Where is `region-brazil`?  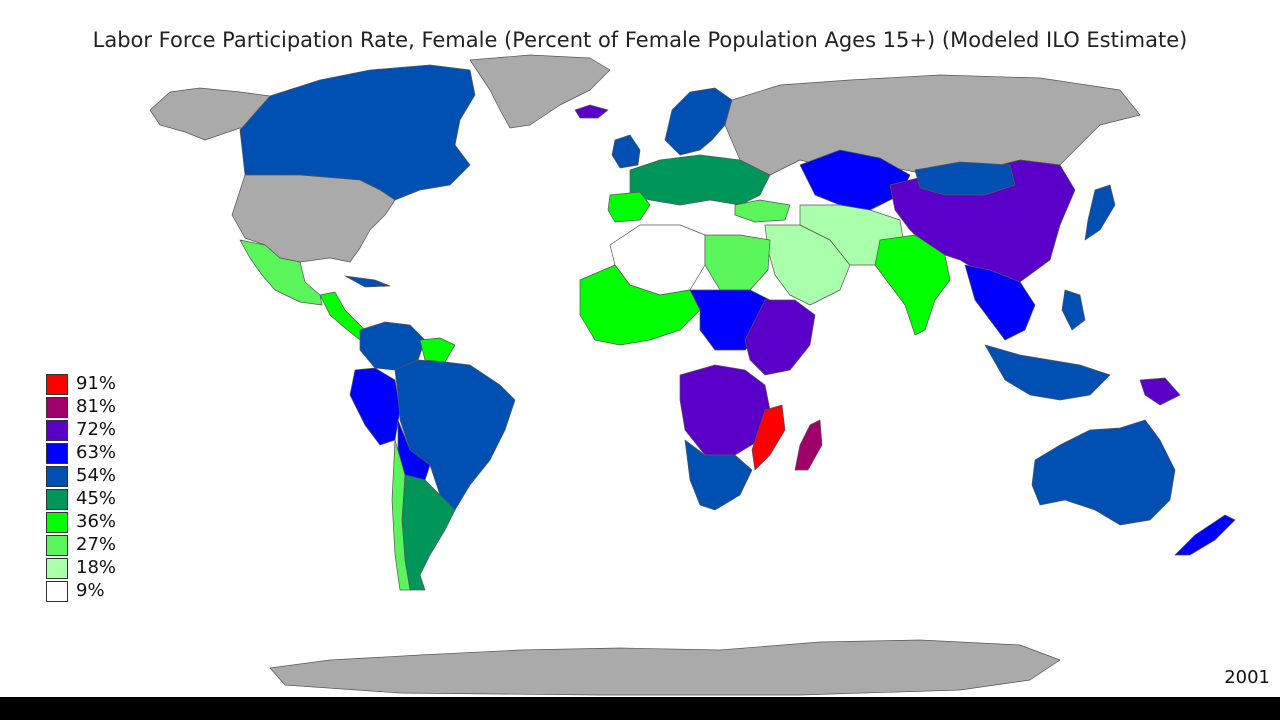 region-brazil is located at coordinates (455, 435).